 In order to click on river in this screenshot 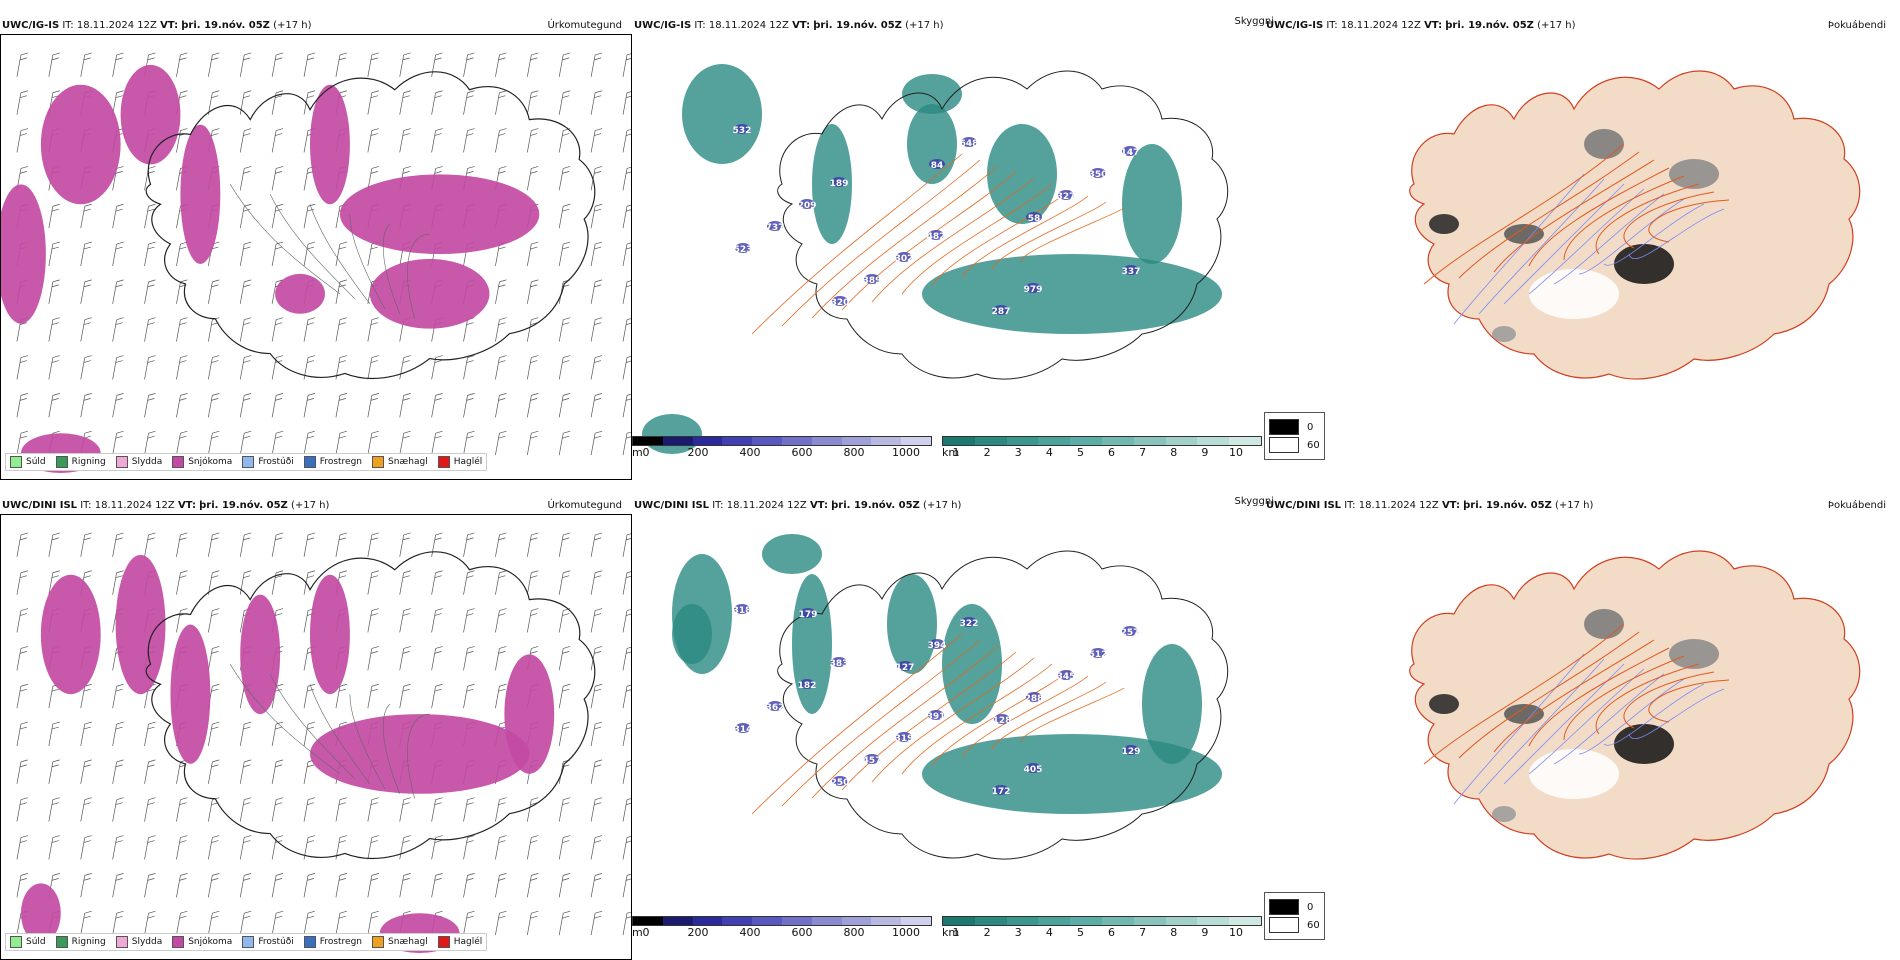, I will do `click(1564, 724)`.